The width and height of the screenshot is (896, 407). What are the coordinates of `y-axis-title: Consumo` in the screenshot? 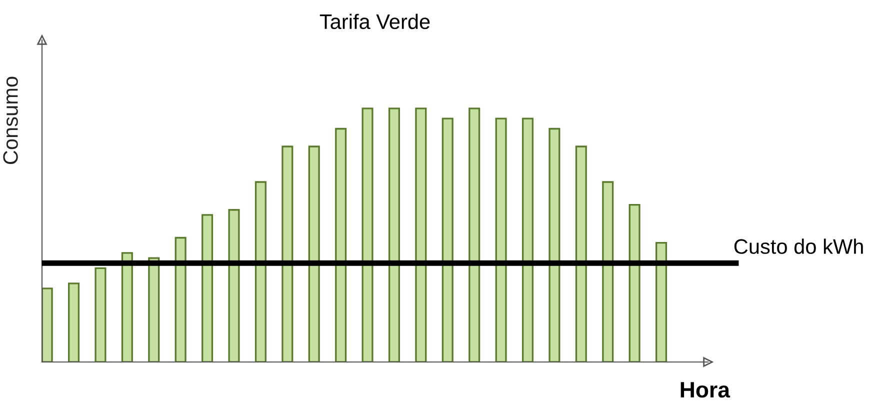 It's located at (10, 120).